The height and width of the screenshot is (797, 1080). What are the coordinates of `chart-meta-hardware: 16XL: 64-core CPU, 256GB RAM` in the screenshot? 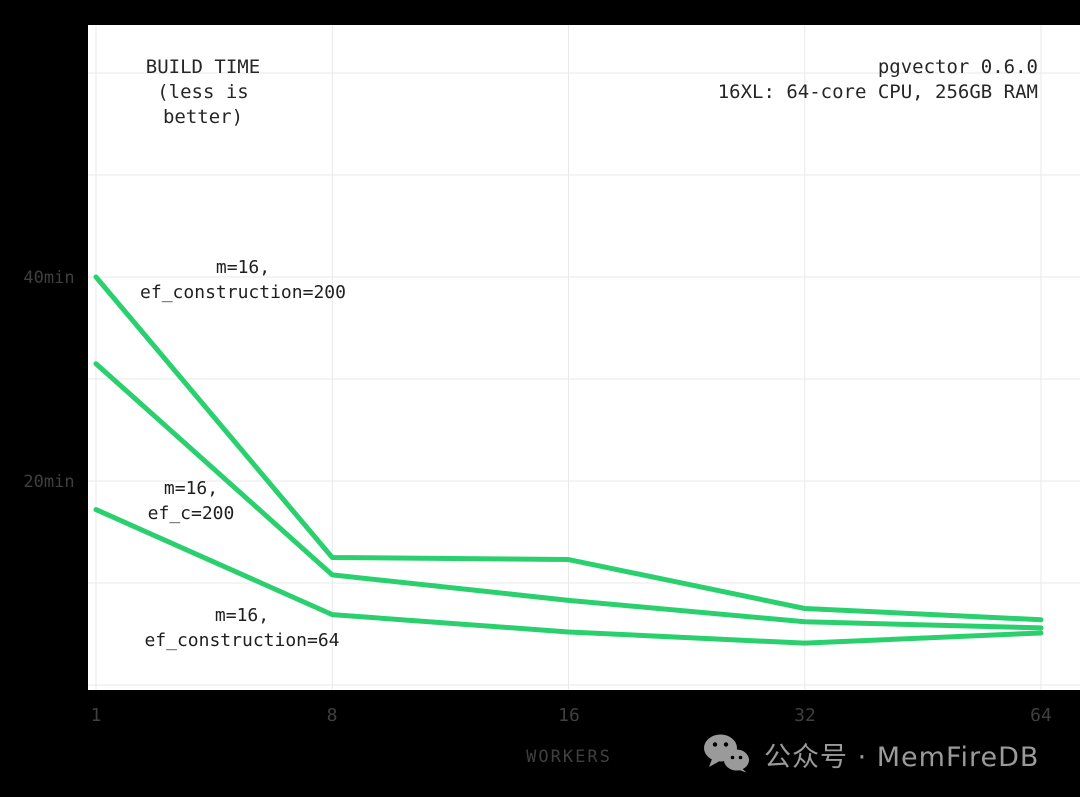 It's located at (877, 92).